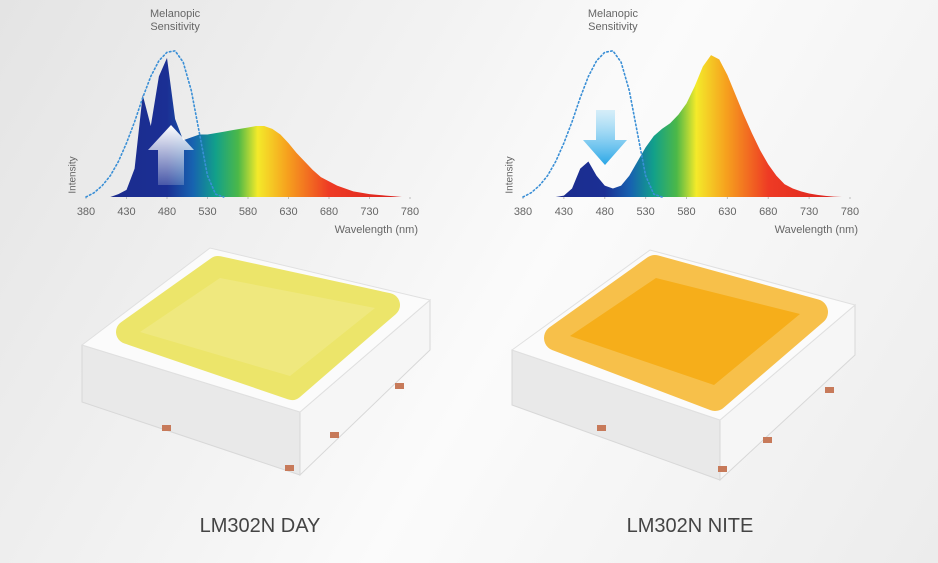 The width and height of the screenshot is (938, 563). I want to click on product-name: LM302N DAY, so click(260, 526).